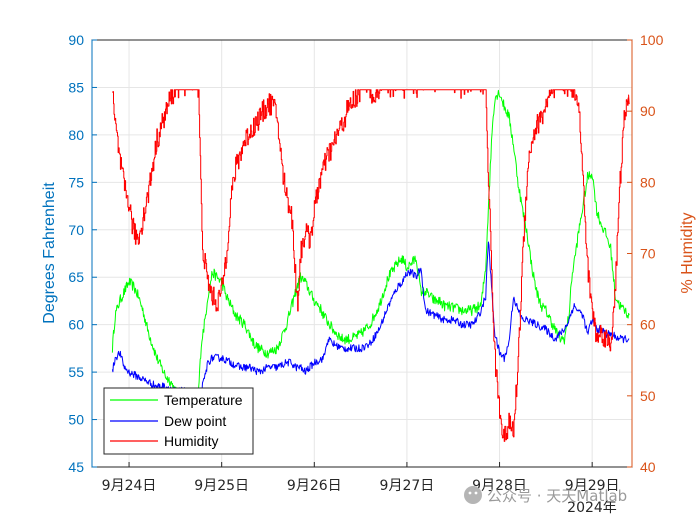  Describe the element at coordinates (203, 400) in the screenshot. I see `legend-label-temperature: Temperature` at that location.